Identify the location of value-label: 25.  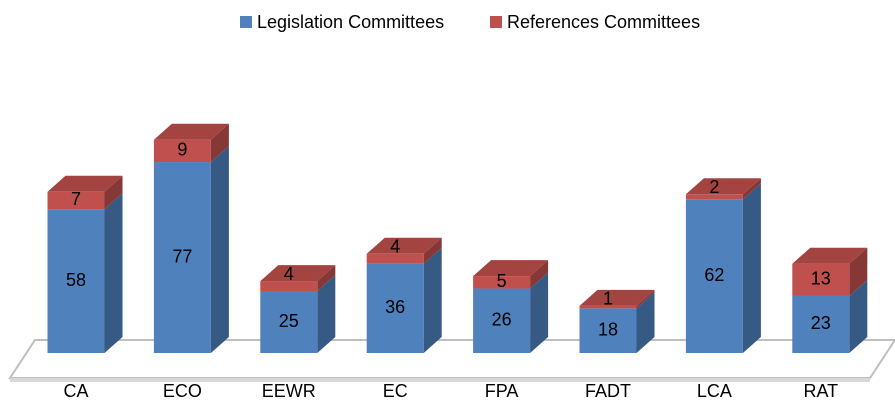
(289, 321).